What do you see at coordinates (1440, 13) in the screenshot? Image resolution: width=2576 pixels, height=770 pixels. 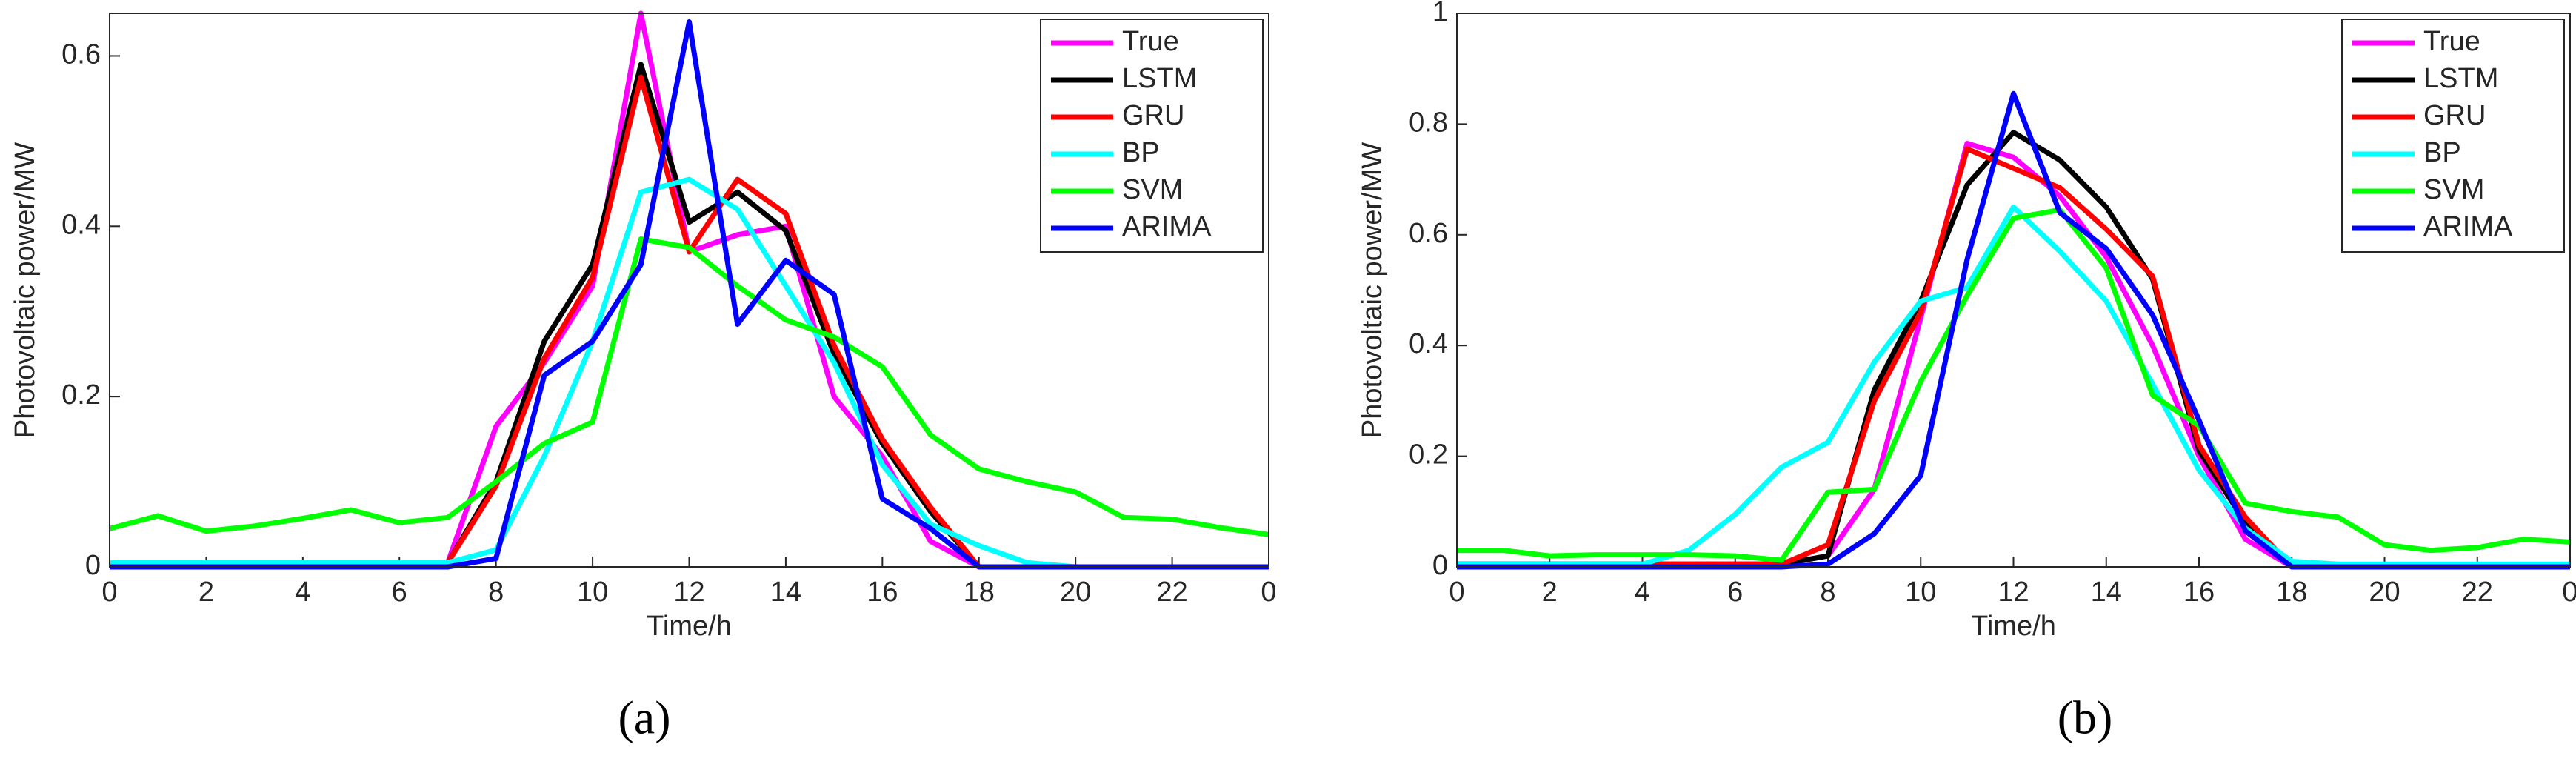 I see `y-tick-label: 1` at bounding box center [1440, 13].